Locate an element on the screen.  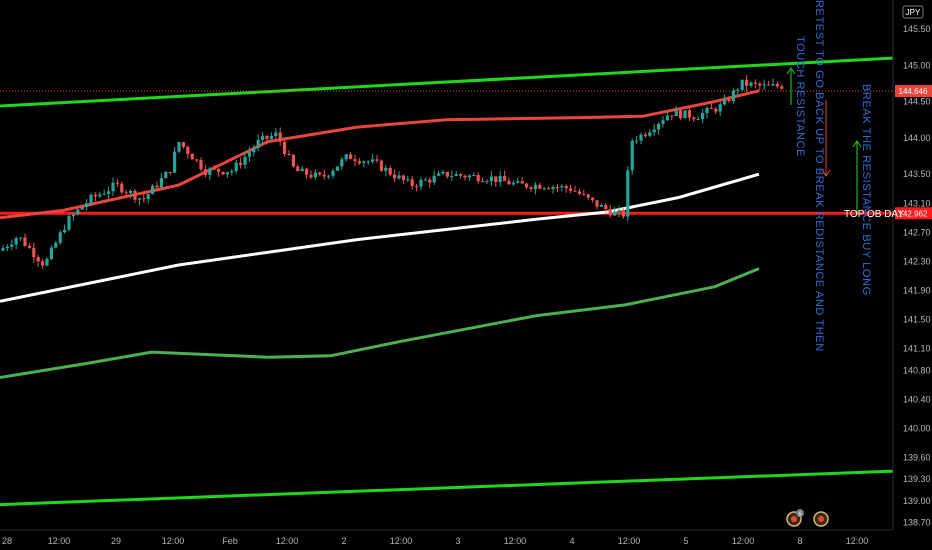
current-price-label: 144.646 is located at coordinates (913, 91).